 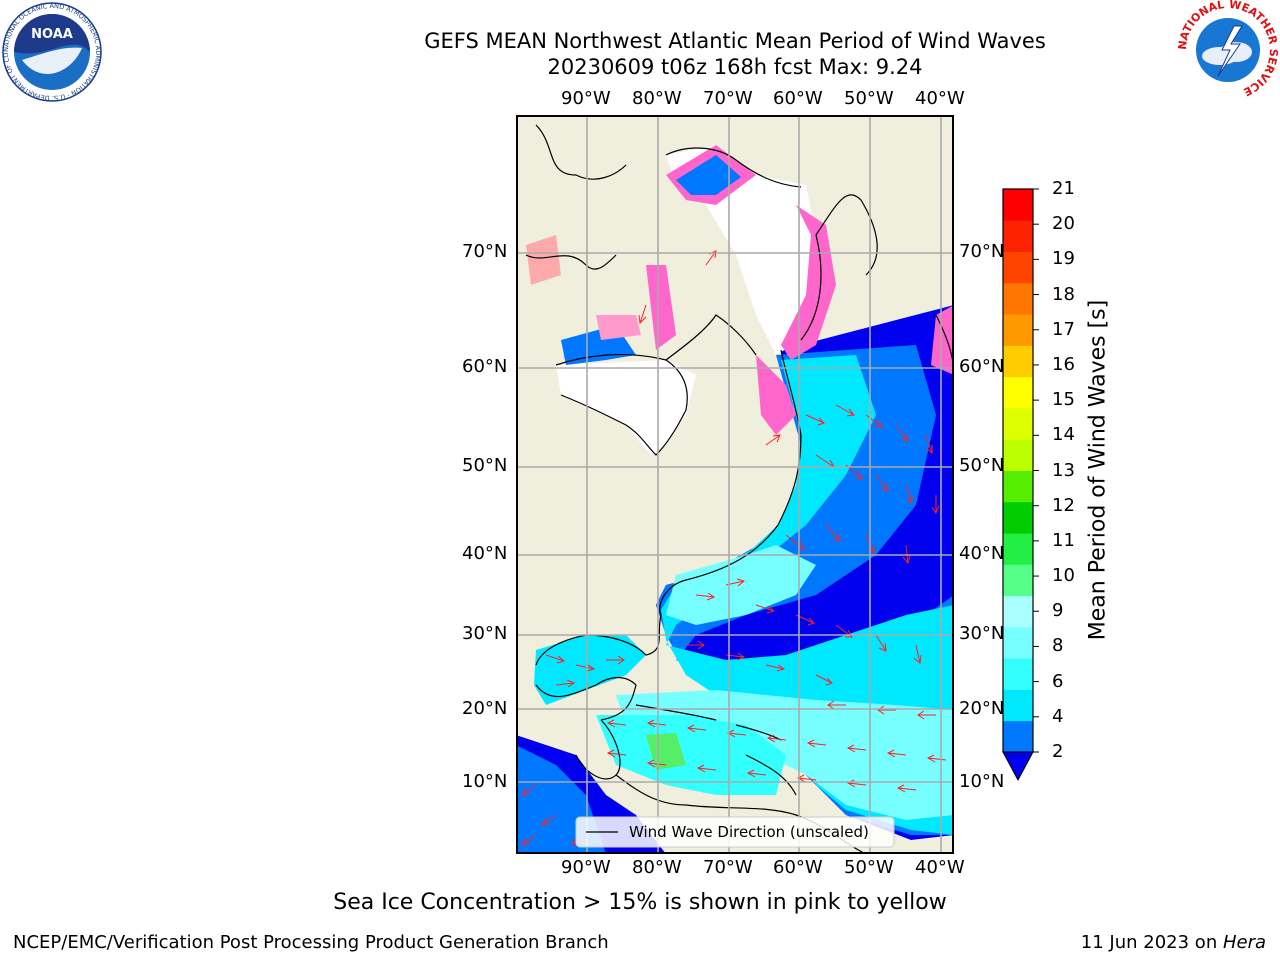 I want to click on nws-logo: NATIONAL WEATHER SERVICE, so click(x=1228, y=49).